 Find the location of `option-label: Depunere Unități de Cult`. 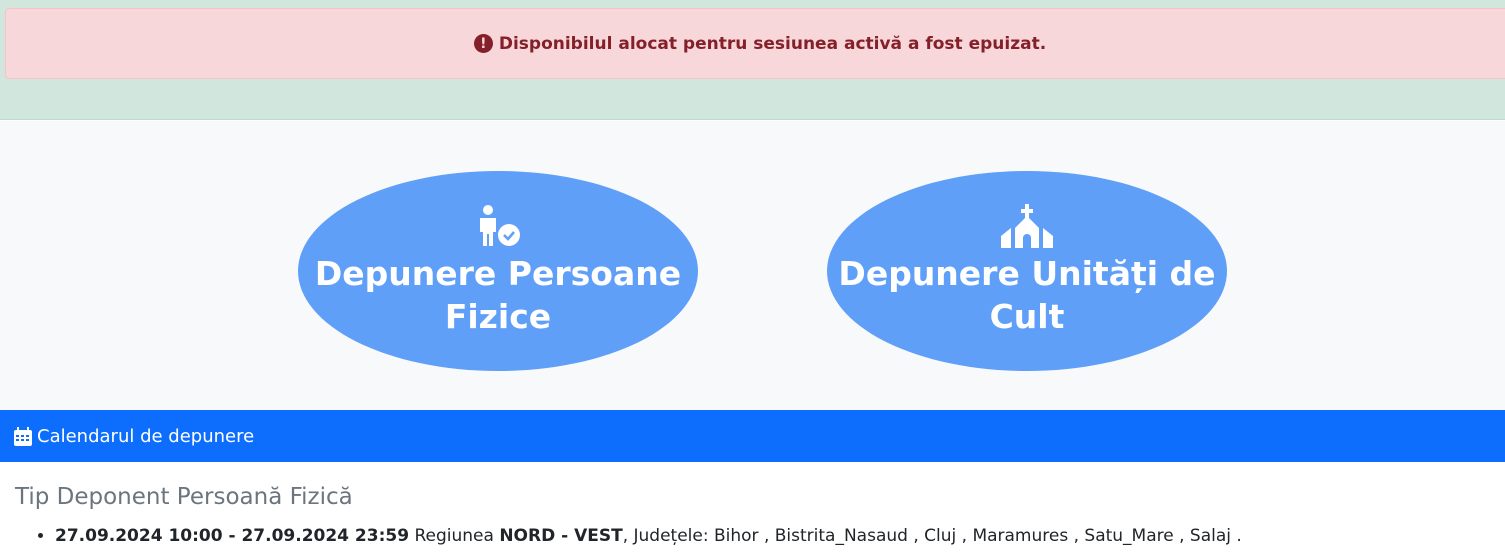

option-label: Depunere Unități de Cult is located at coordinates (1027, 295).